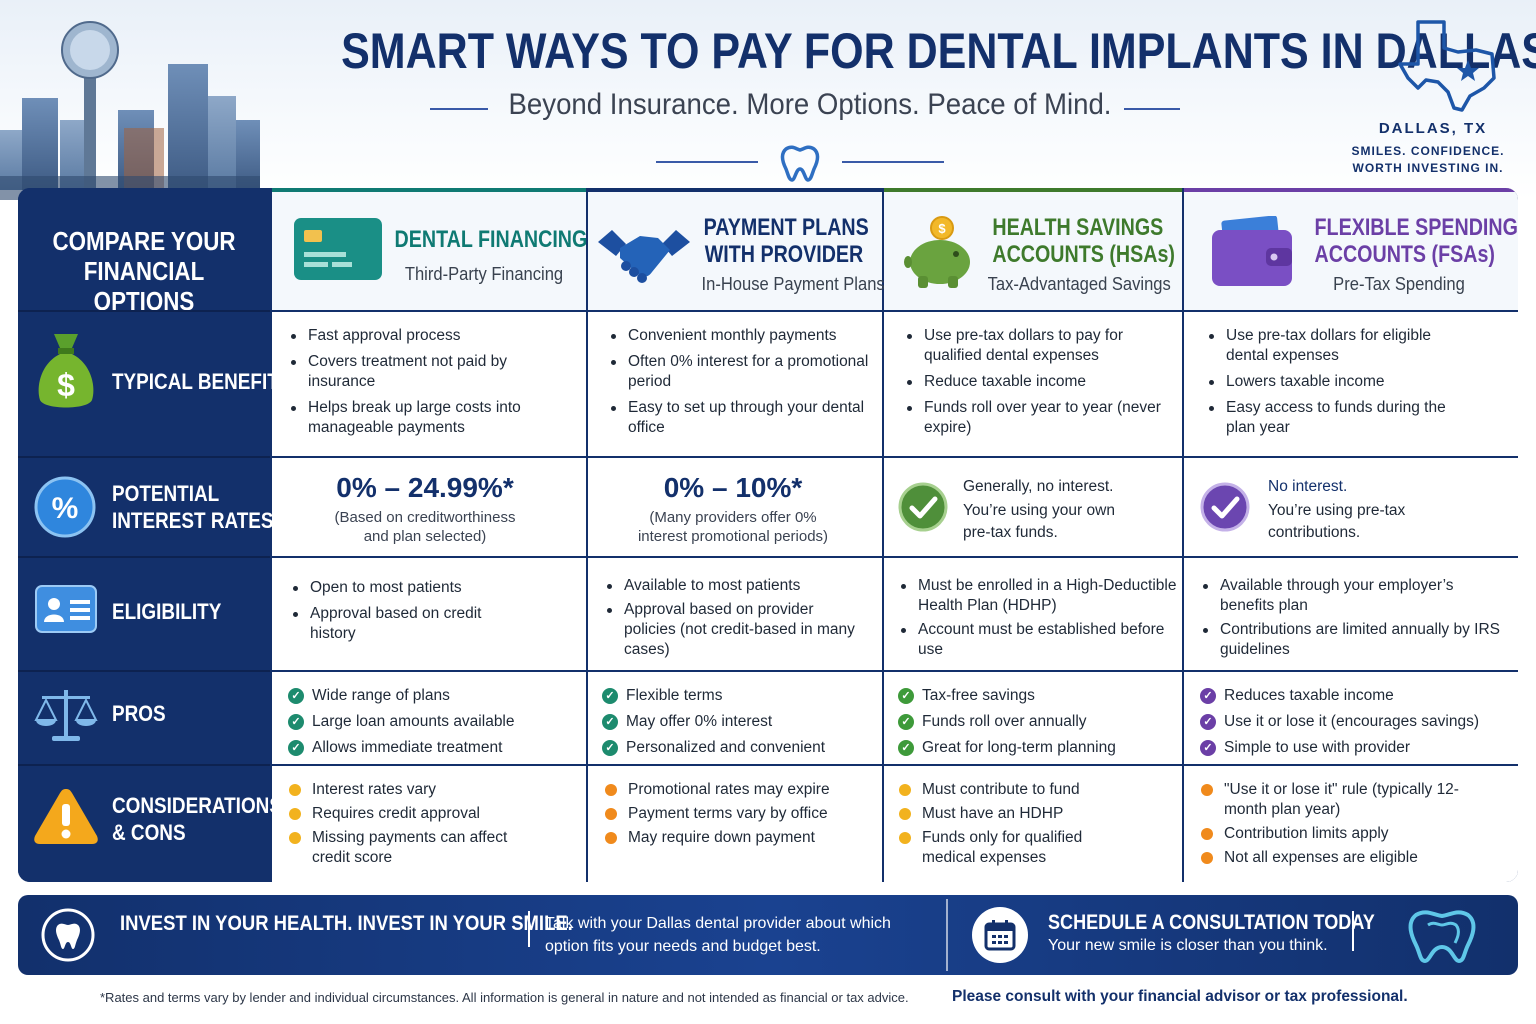  Describe the element at coordinates (66, 715) in the screenshot. I see `scales-icon` at that location.